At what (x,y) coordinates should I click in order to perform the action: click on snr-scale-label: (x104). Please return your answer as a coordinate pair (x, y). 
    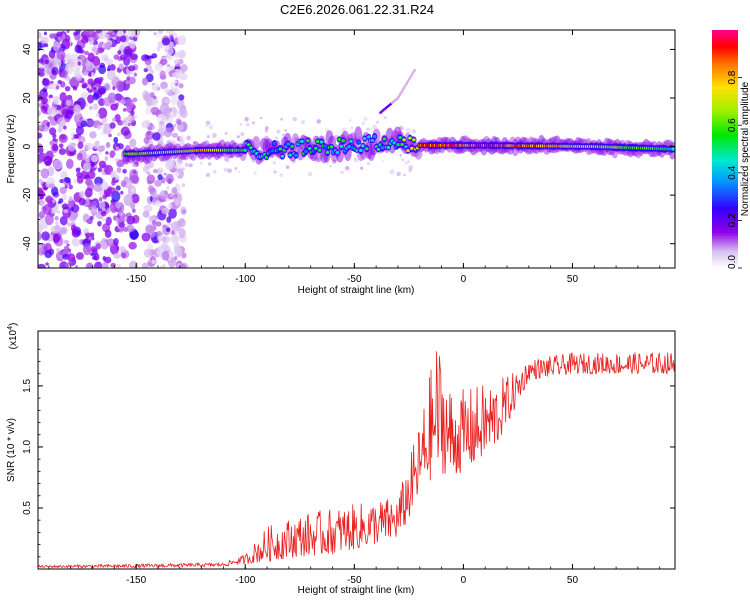
    Looking at the image, I should click on (13, 336).